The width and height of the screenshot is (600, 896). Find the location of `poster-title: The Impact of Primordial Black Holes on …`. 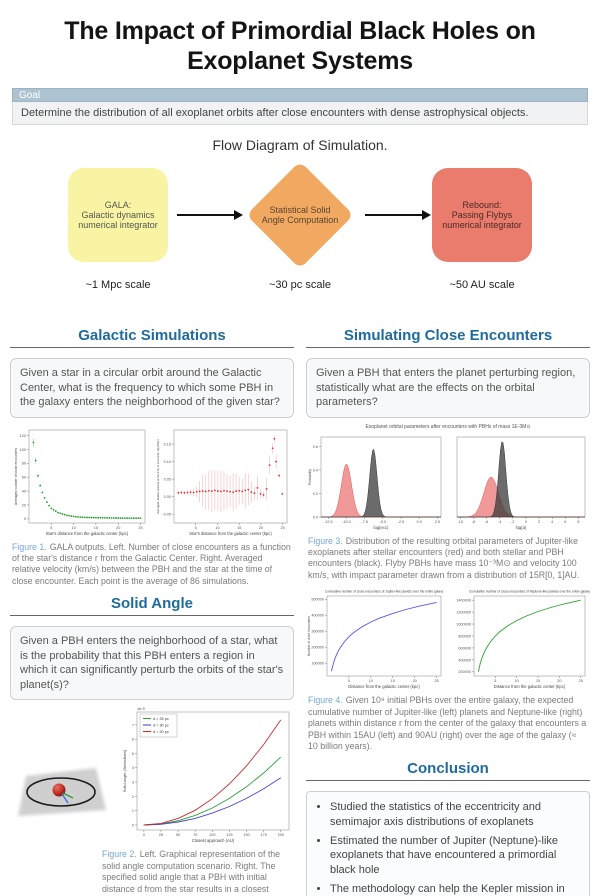

poster-title: The Impact of Primordial Black Holes on … is located at coordinates (300, 46).